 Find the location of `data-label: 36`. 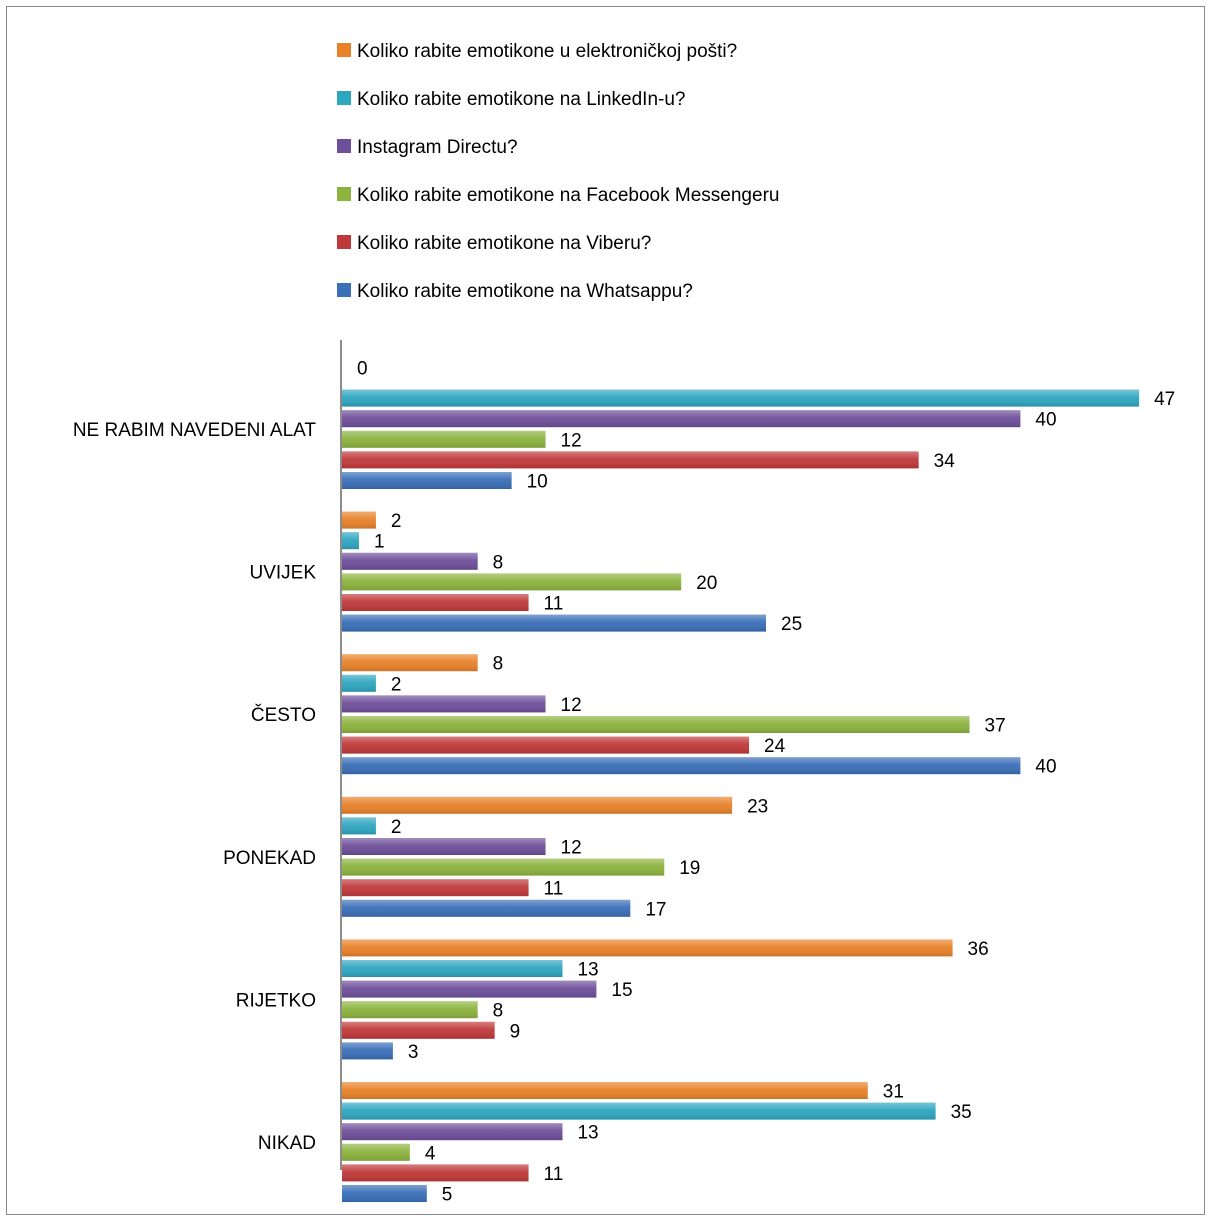

data-label: 36 is located at coordinates (978, 949).